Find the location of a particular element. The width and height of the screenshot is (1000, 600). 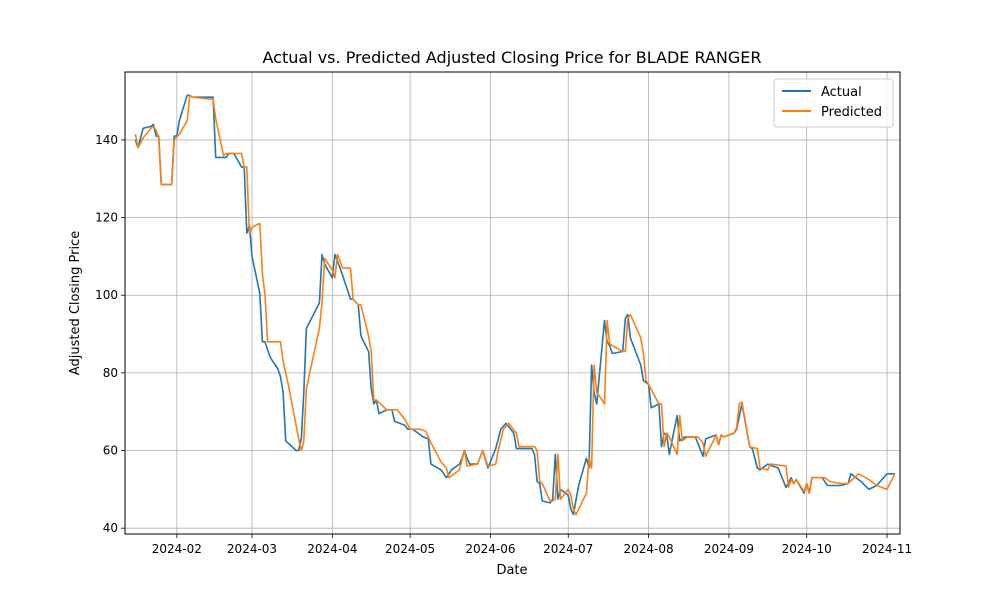

x-tick-label: 2024-03 is located at coordinates (252, 549).